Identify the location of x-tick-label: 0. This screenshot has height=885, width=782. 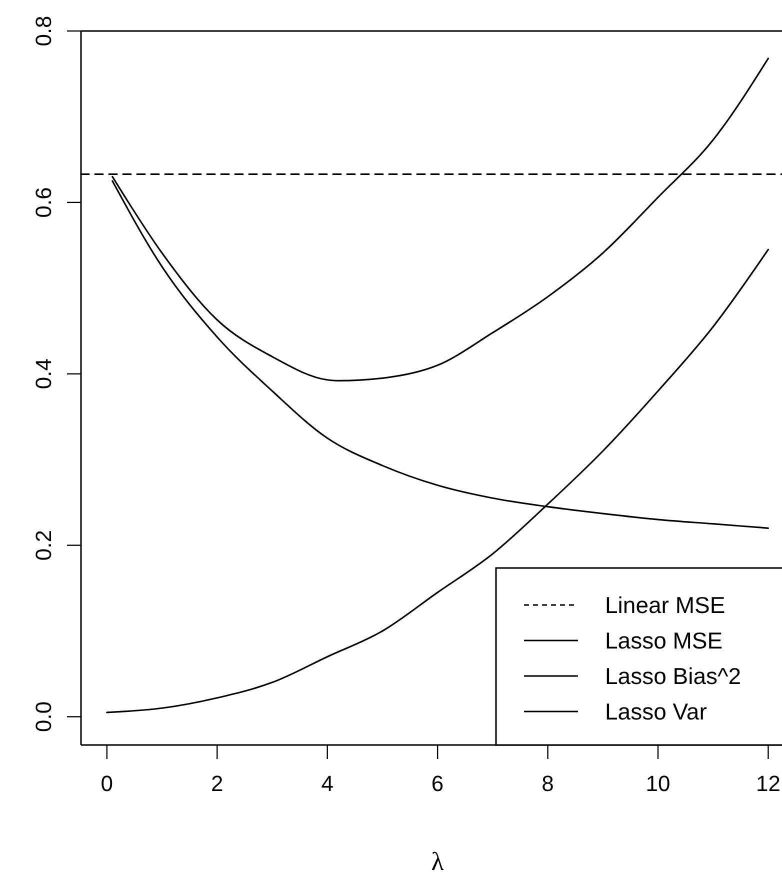
(107, 783).